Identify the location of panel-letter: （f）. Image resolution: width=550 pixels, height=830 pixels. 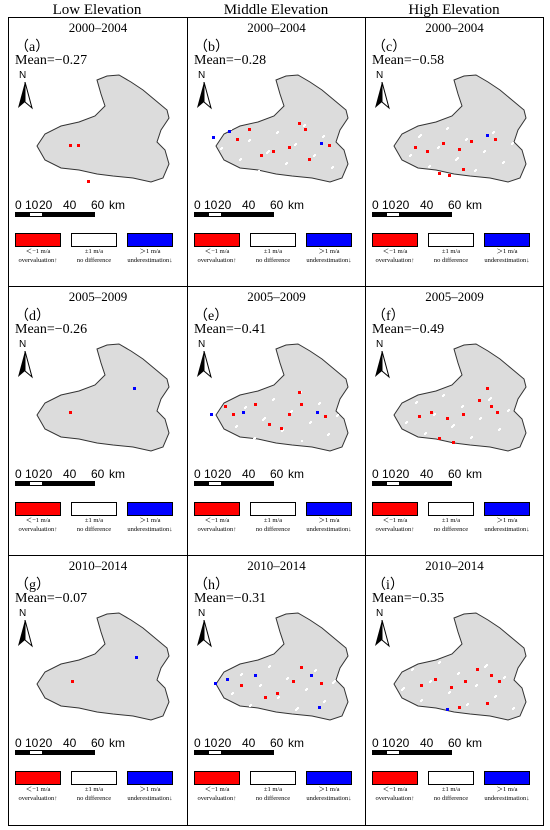
(388, 316).